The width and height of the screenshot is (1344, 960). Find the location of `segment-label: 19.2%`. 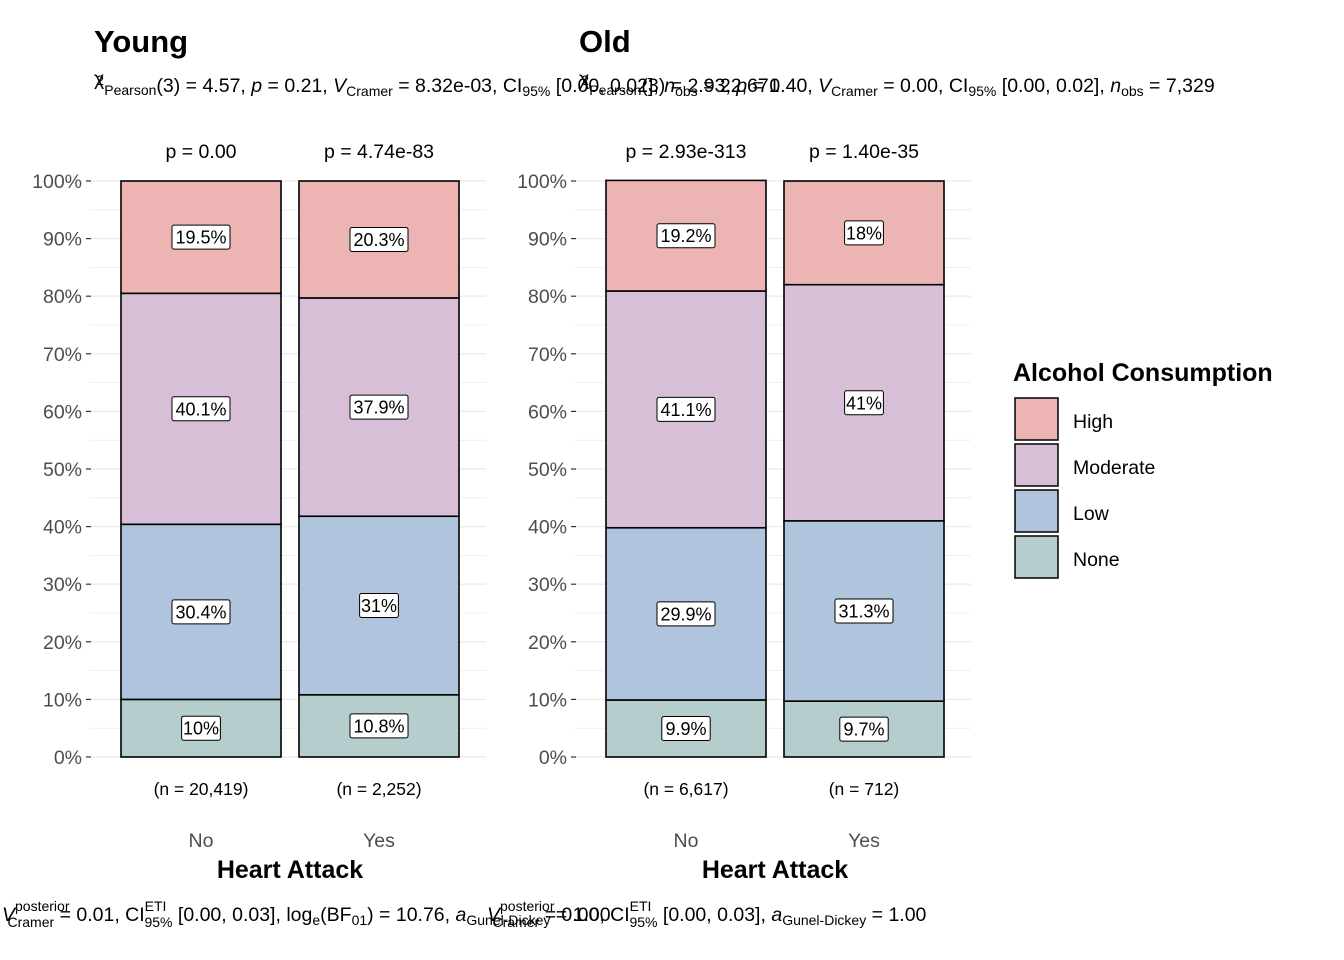

segment-label: 19.2% is located at coordinates (685, 236).